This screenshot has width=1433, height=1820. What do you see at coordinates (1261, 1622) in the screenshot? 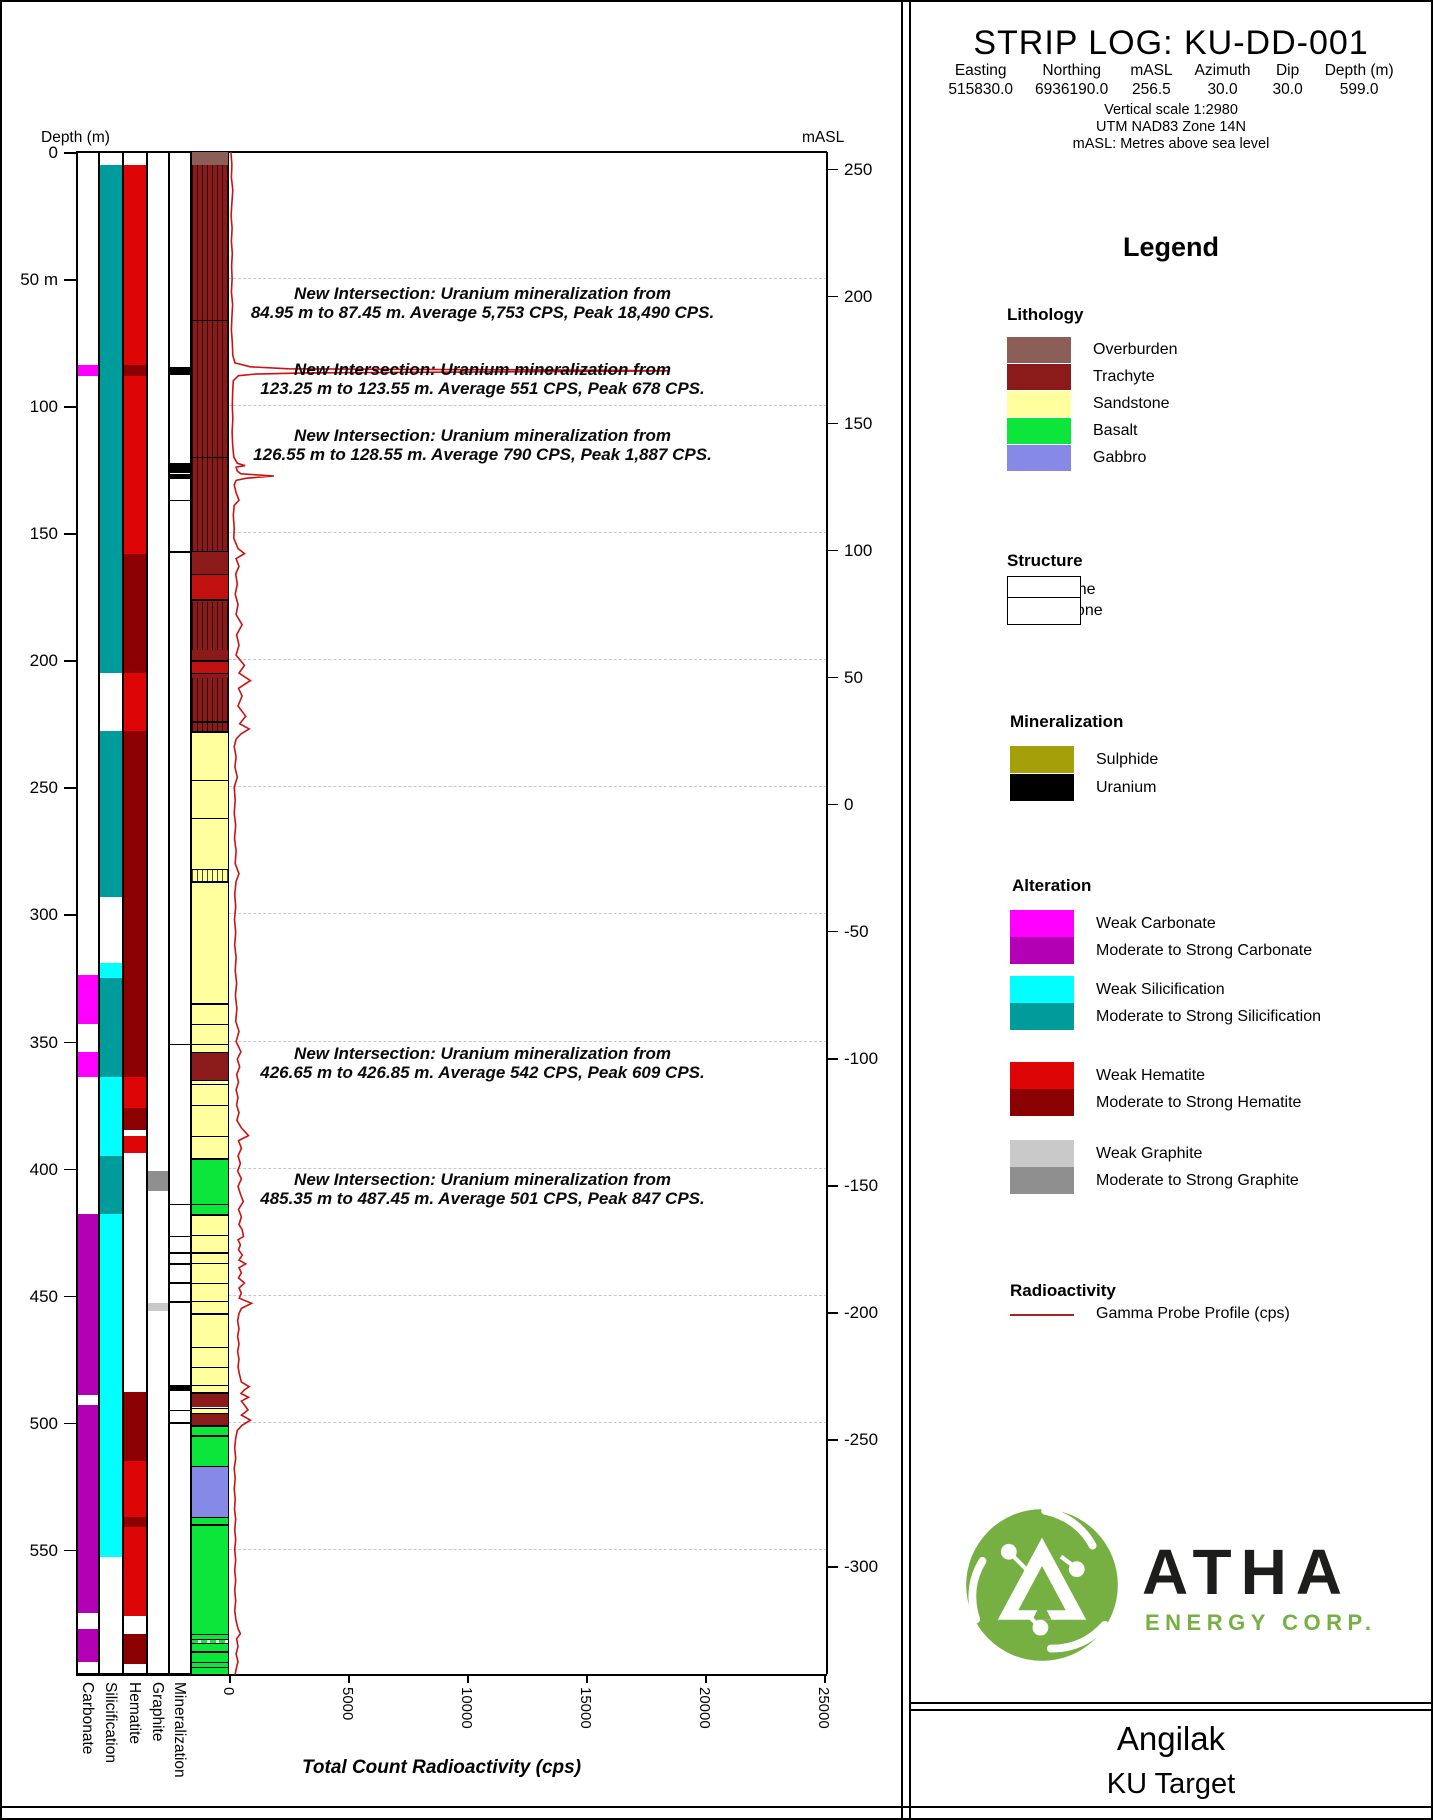
I see `atha-subtitle: ENERGY CORP.` at bounding box center [1261, 1622].